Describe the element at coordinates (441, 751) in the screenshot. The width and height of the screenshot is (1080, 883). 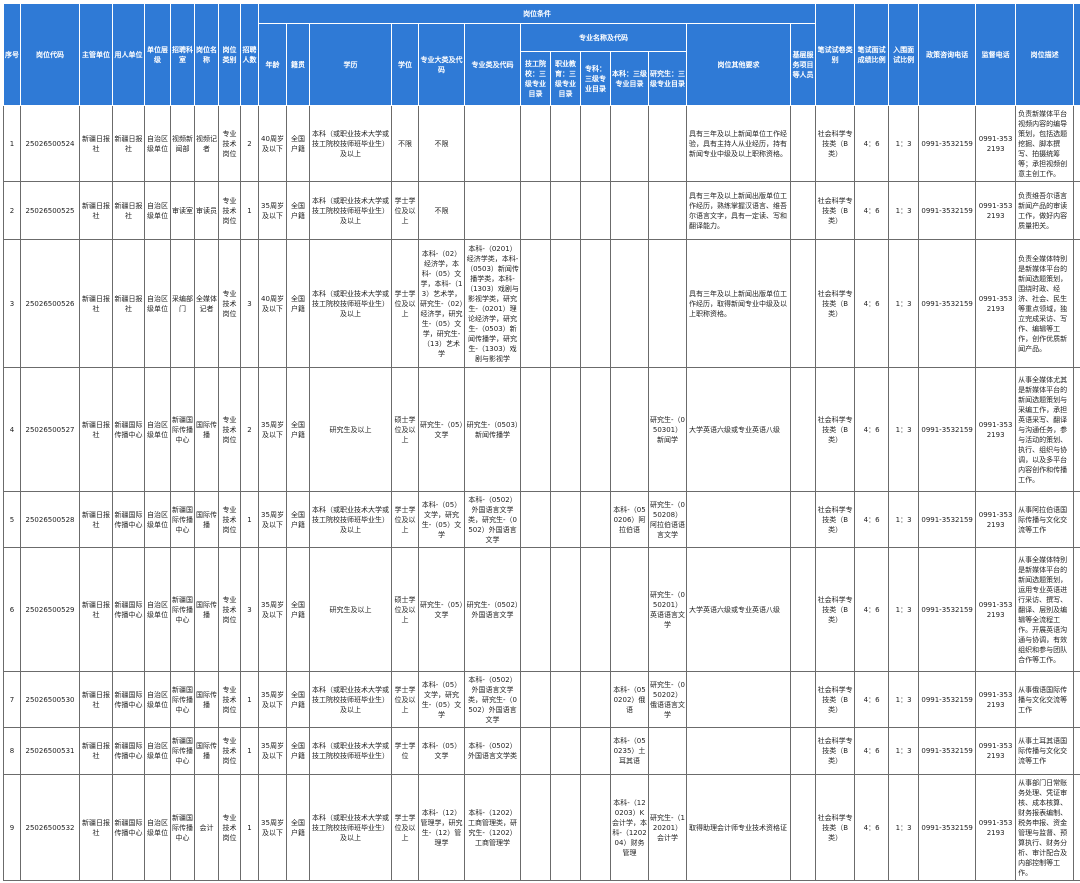
I see `cell-major-category: 本科-（05）文学` at that location.